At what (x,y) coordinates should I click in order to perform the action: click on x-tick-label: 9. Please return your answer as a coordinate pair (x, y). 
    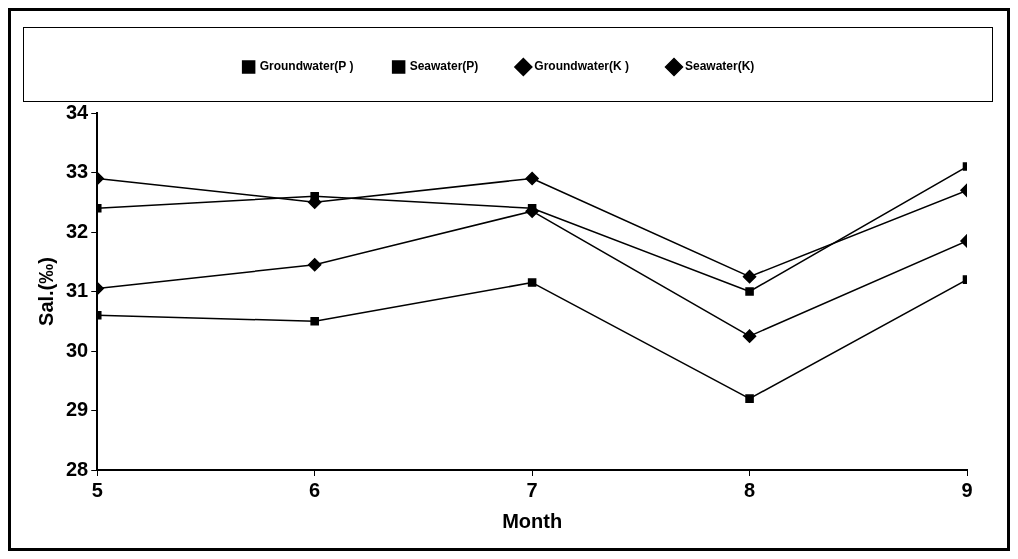
    Looking at the image, I should click on (967, 489).